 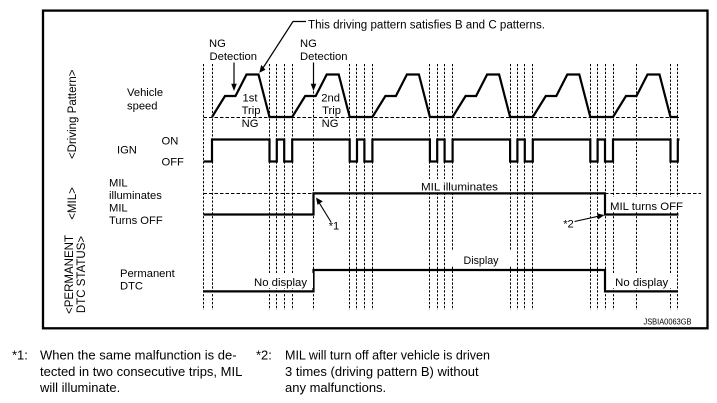 I want to click on svg-text: MIL turns OFF, so click(x=646, y=207).